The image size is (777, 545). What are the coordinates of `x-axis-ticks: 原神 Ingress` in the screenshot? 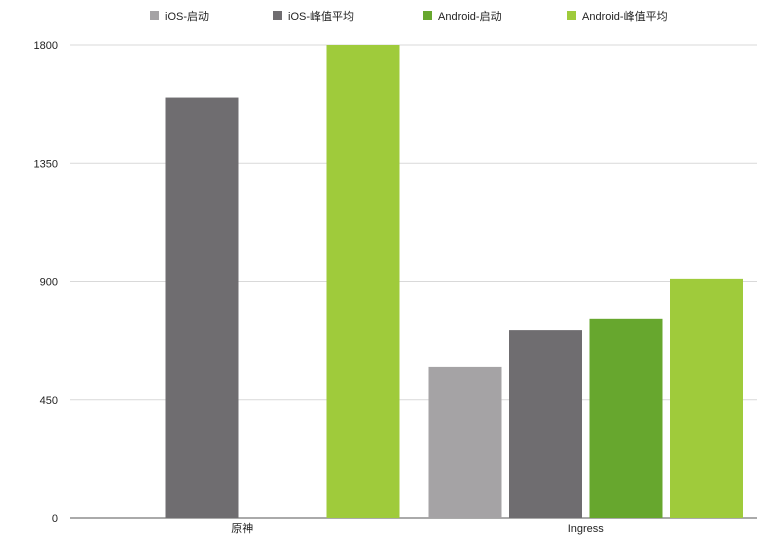 It's located at (417, 528).